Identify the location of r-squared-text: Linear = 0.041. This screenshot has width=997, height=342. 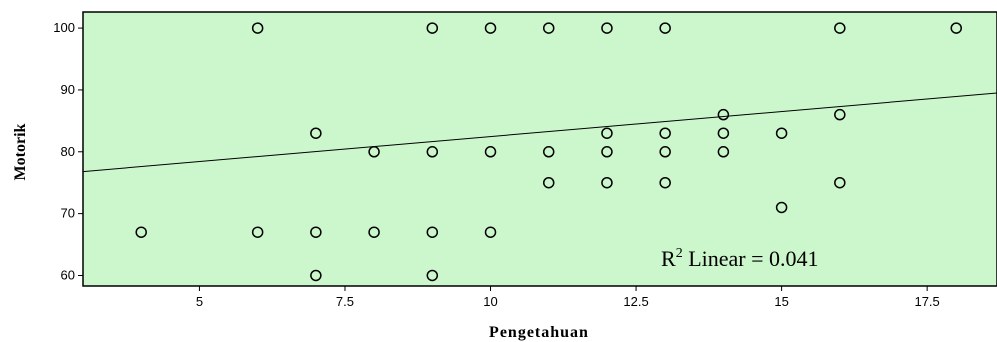
(751, 258).